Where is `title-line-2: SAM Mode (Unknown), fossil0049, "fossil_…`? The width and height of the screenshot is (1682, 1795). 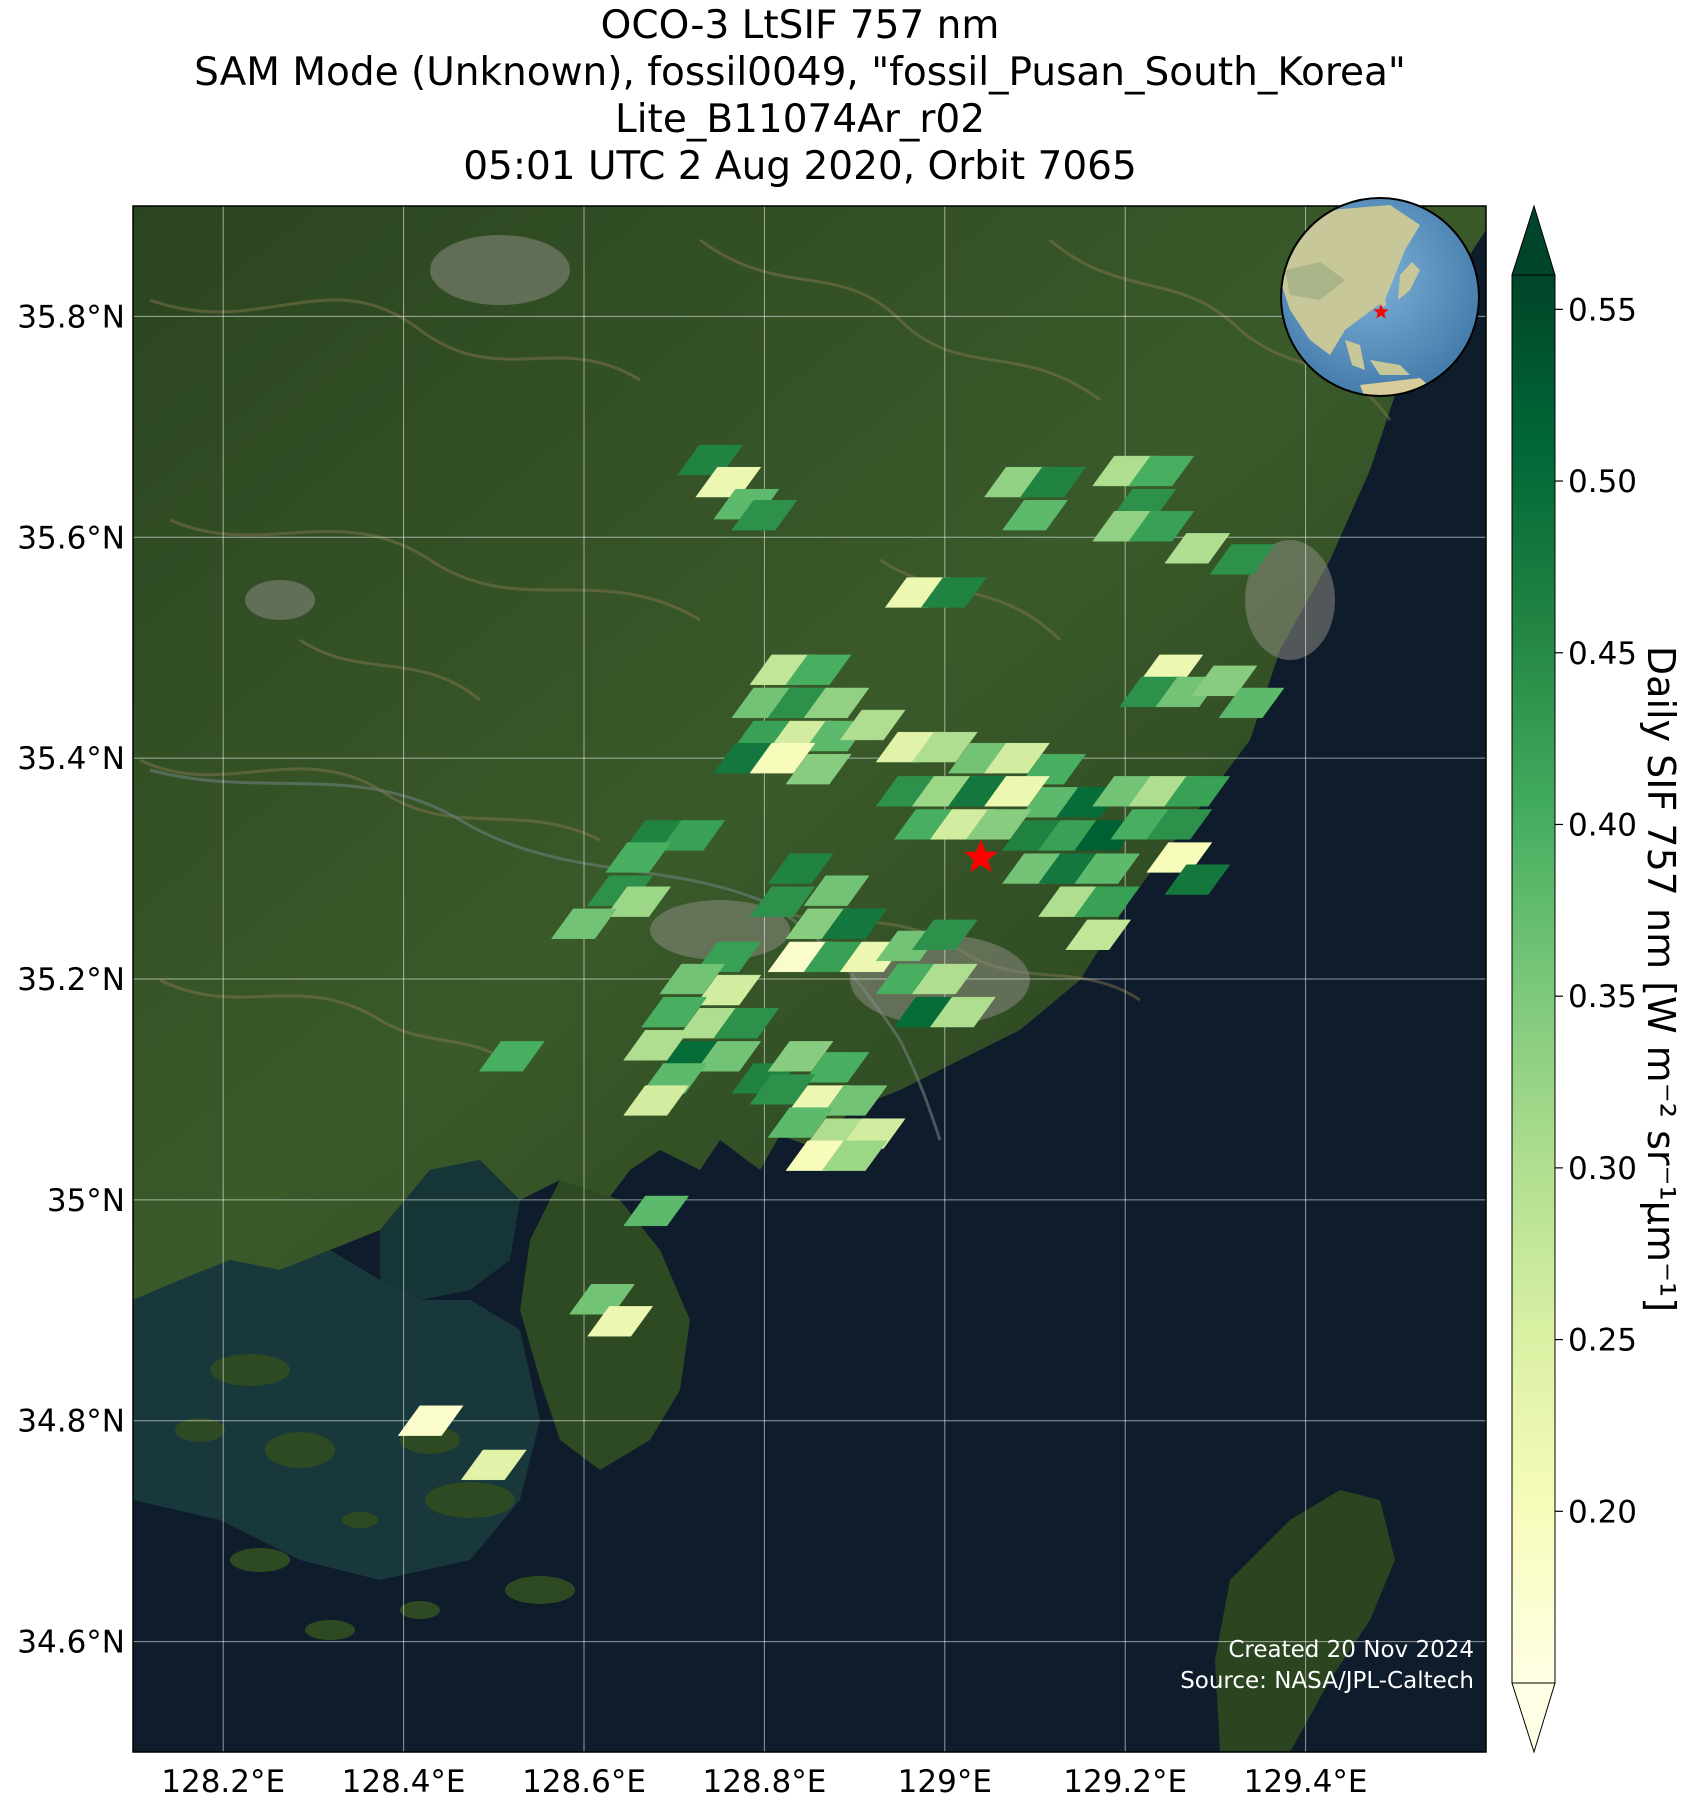
title-line-2: SAM Mode (Unknown), fossil0049, "fossil_… is located at coordinates (800, 72).